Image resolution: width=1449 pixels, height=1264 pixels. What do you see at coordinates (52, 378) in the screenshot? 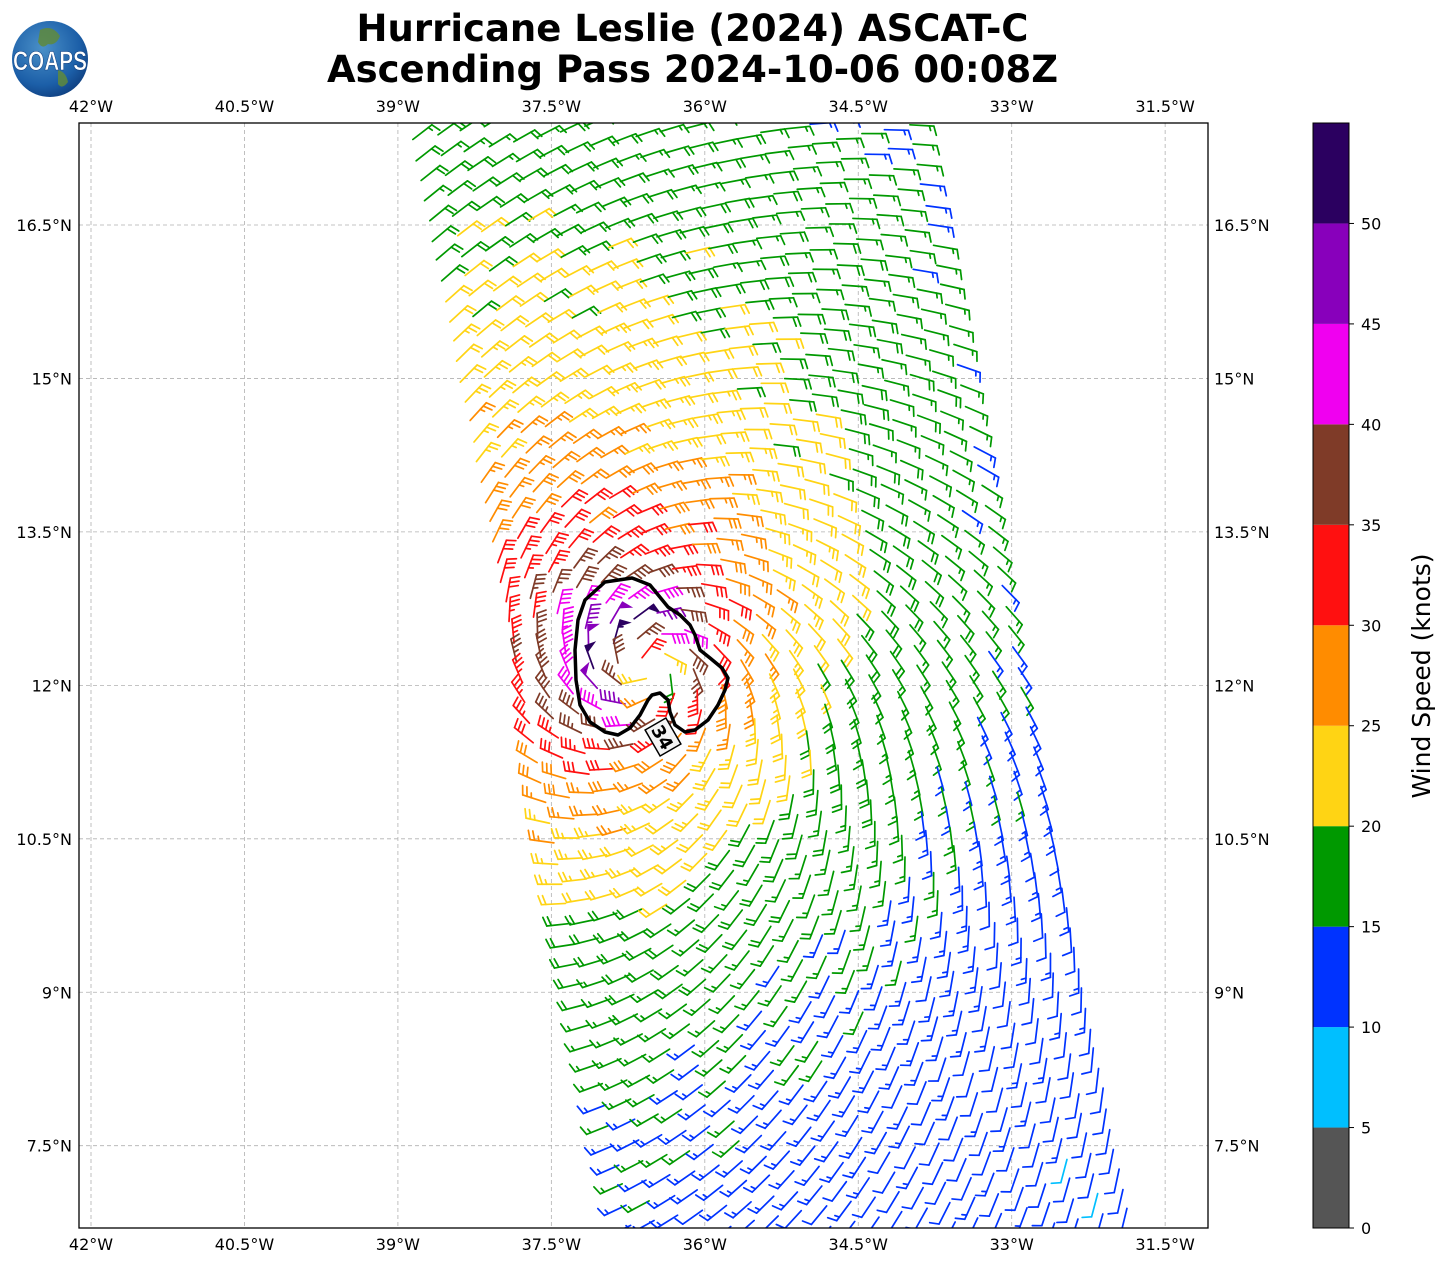
I see `lat-tick-left: 15°N` at bounding box center [52, 378].